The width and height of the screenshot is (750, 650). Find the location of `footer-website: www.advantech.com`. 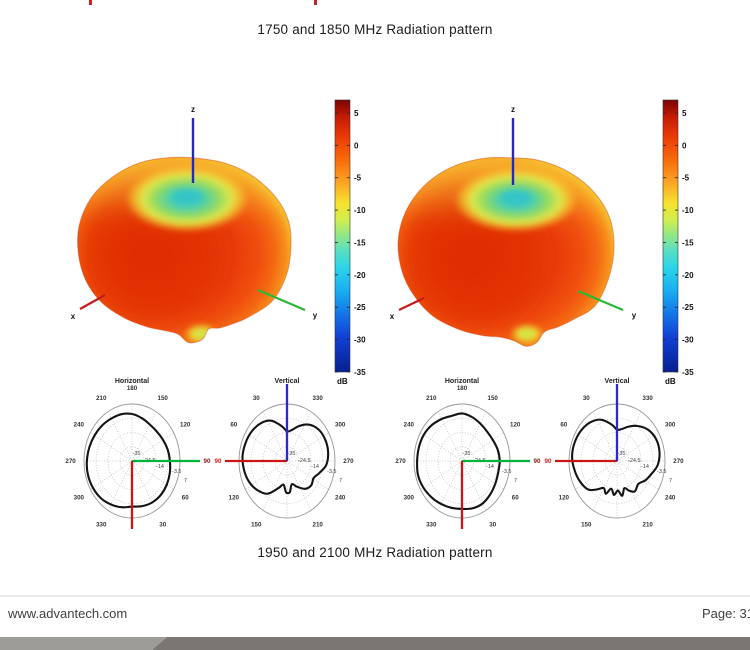

footer-website: www.advantech.com is located at coordinates (68, 613).